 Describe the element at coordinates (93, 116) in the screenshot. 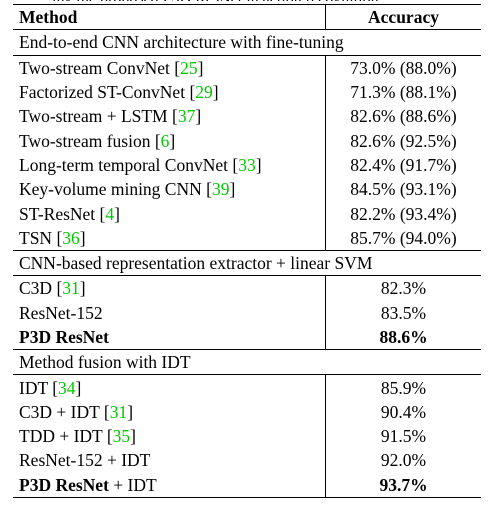

I see `method-name: Two-stream + LSTM` at that location.